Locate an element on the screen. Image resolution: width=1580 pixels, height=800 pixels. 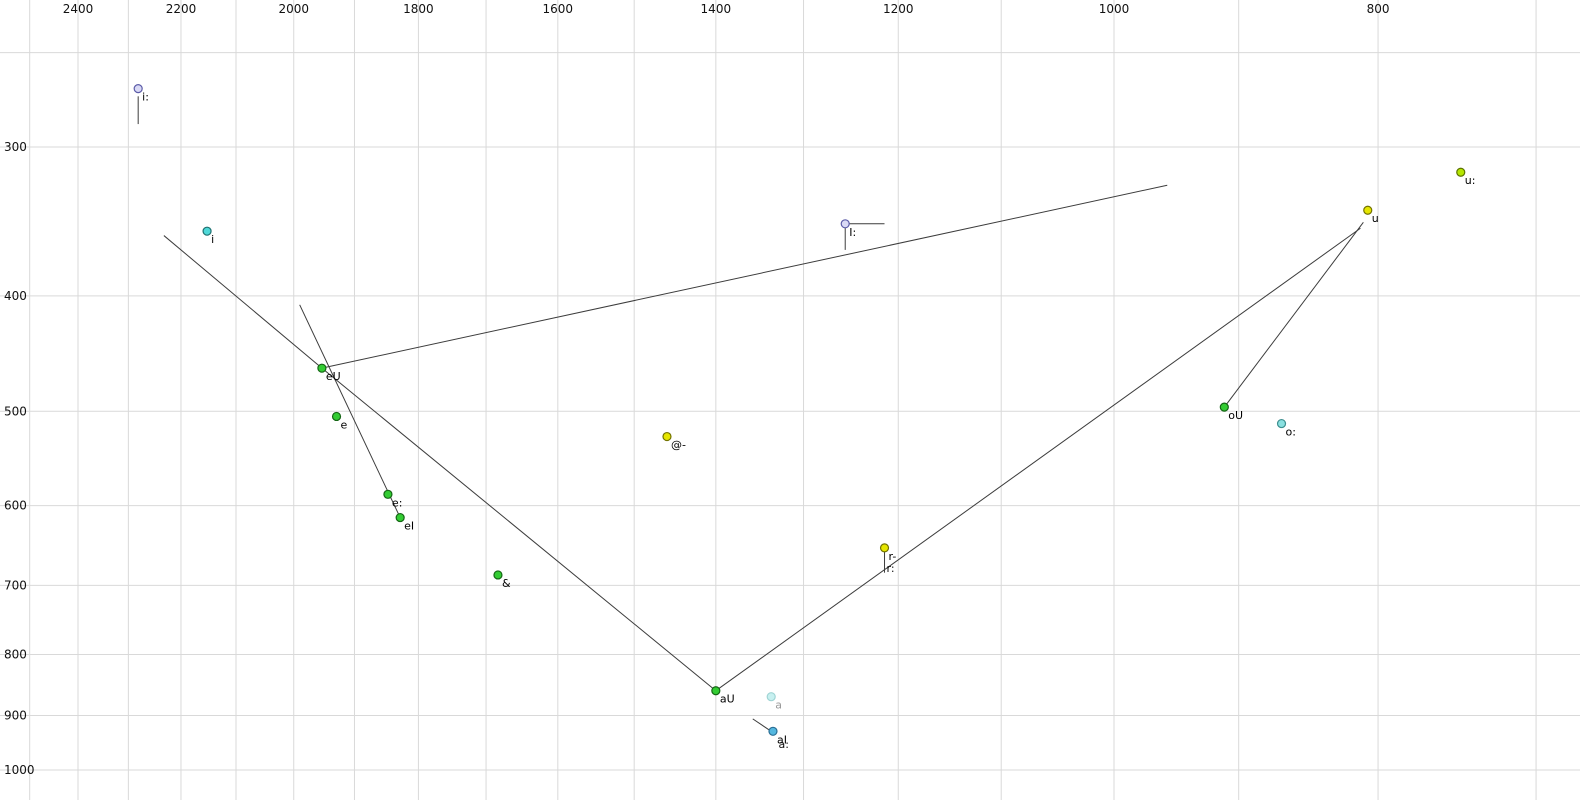
x-axis-tick-label: 1200 is located at coordinates (898, 9).